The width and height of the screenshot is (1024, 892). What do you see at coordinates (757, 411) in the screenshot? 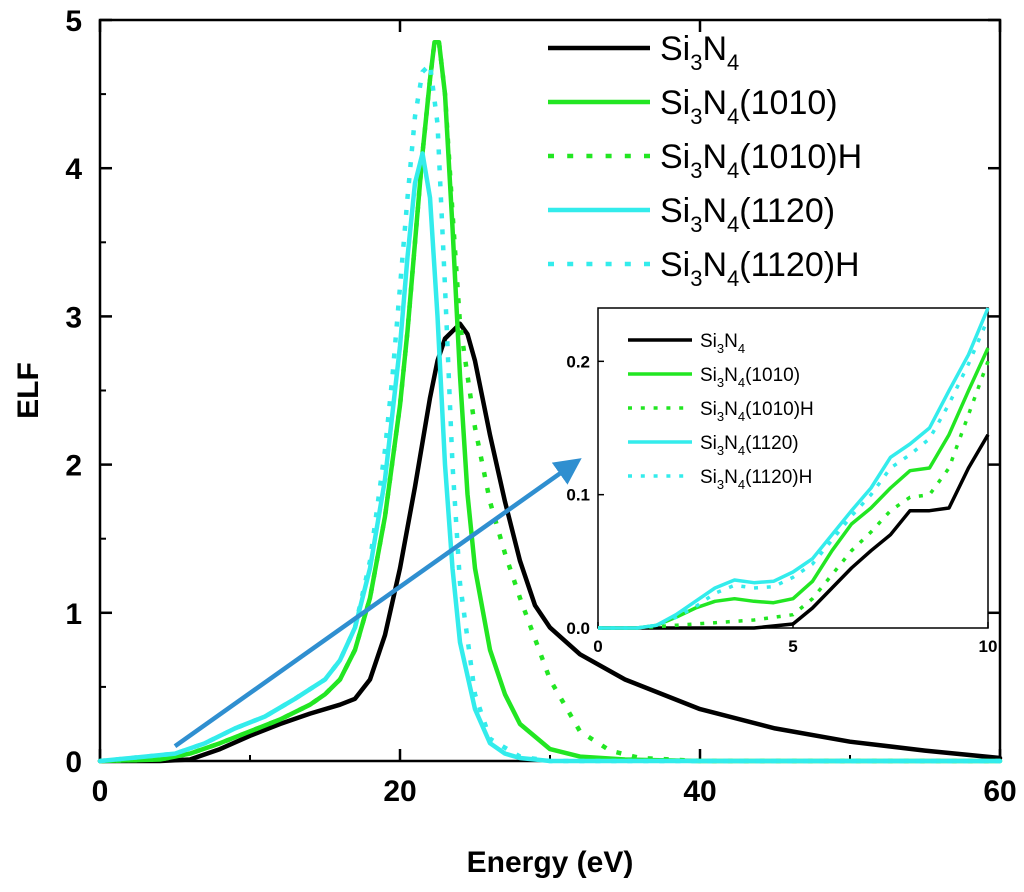
I see `inset-legend-entry: Si3N4(1010)H` at bounding box center [757, 411].